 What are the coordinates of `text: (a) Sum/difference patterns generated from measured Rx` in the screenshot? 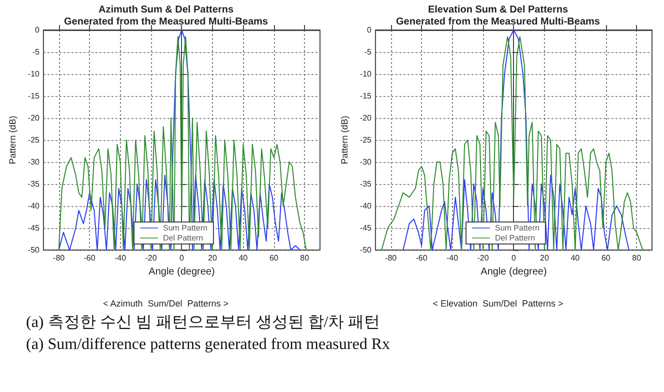 It's located at (208, 345).